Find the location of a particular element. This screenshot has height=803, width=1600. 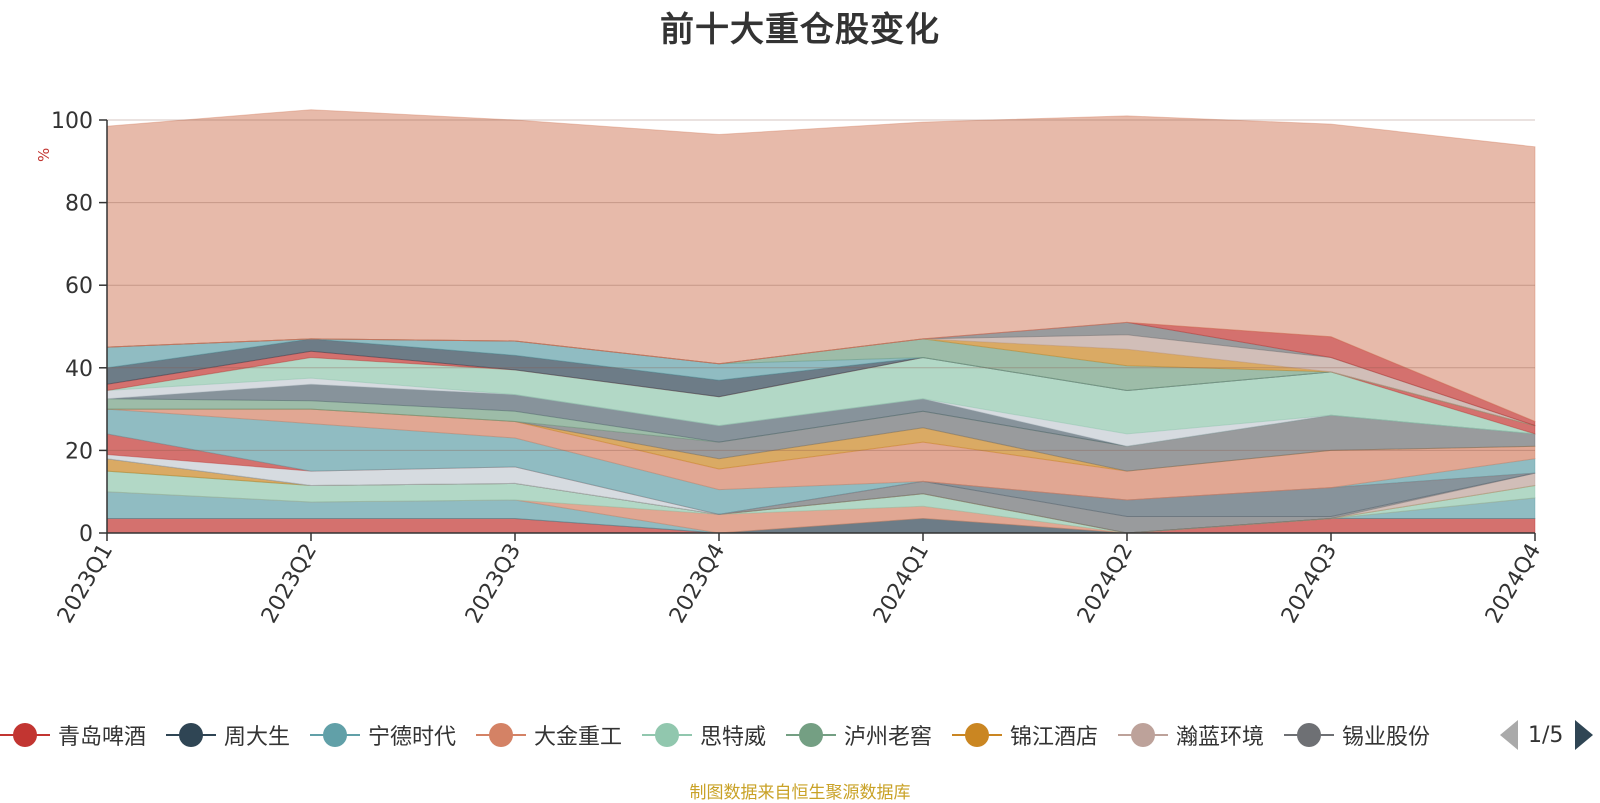

legend-item: 青岛啤酒 is located at coordinates (73, 735).